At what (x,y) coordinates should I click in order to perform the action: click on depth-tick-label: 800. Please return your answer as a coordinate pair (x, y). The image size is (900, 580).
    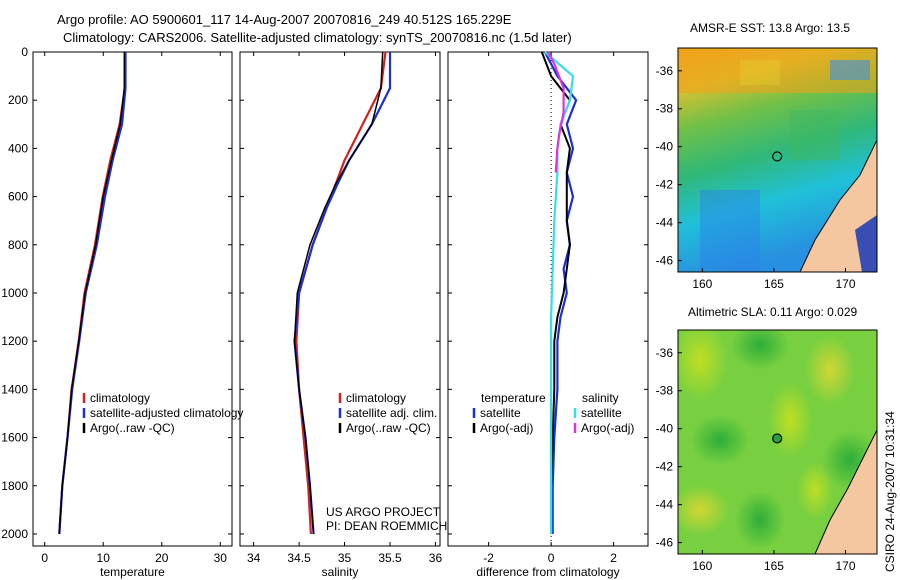
    Looking at the image, I should click on (18, 245).